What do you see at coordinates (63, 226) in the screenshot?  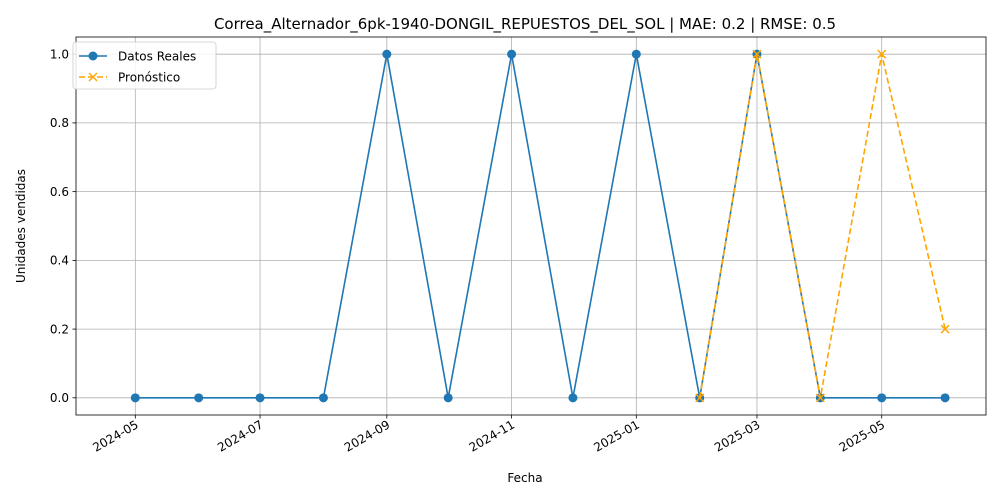 I see `y-axis: 0.0 0.2 0.4 0.6 0.8 1.0` at bounding box center [63, 226].